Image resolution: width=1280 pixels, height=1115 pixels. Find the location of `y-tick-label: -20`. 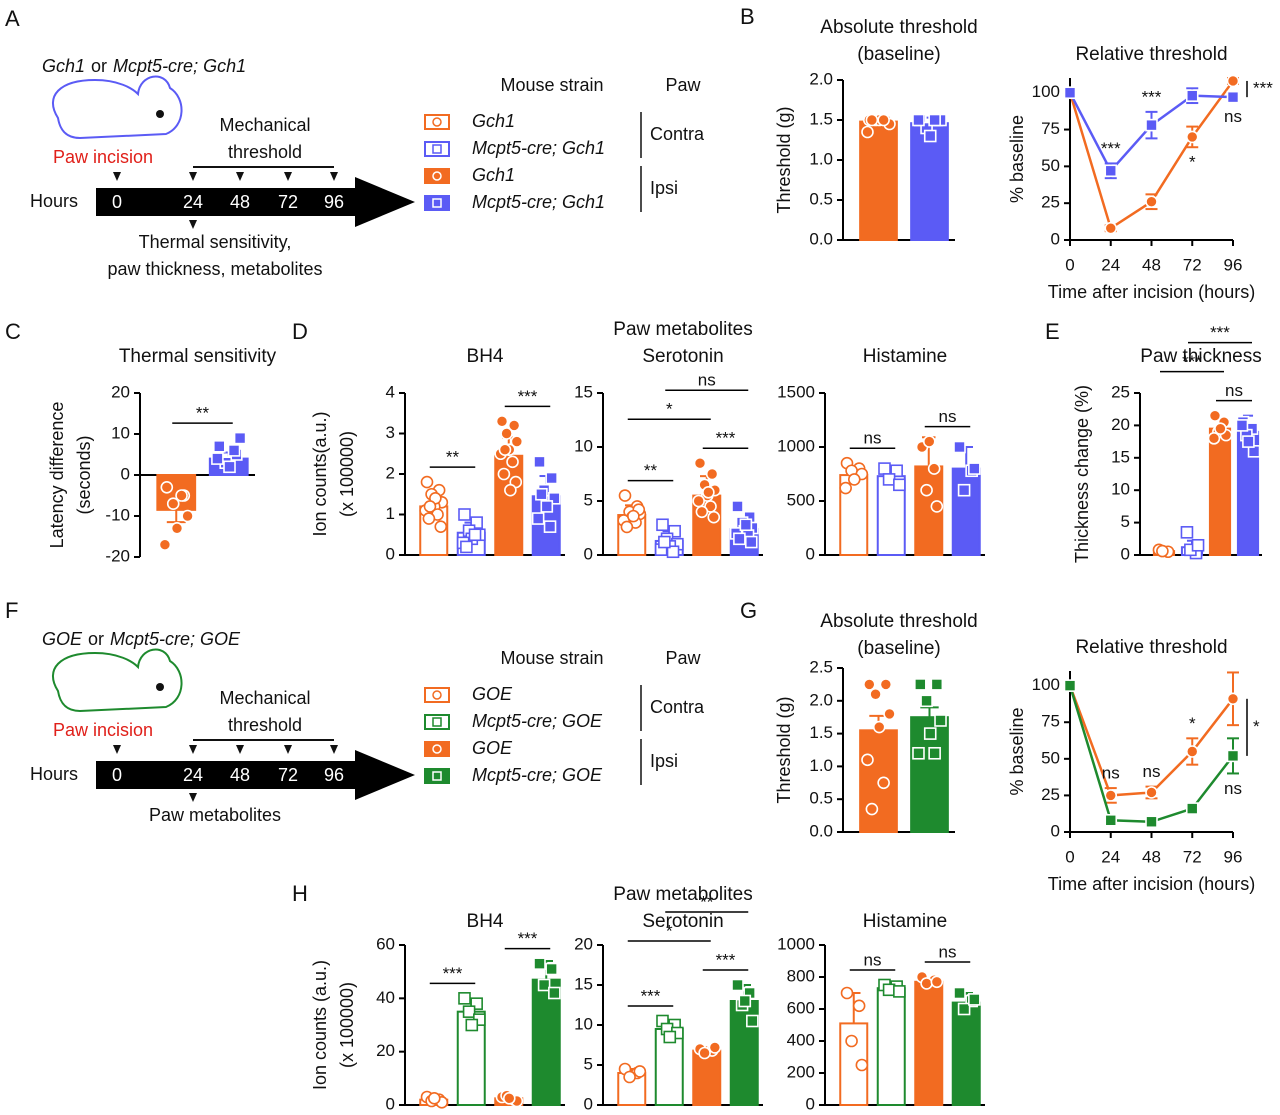

y-tick-label: -20 is located at coordinates (117, 555).